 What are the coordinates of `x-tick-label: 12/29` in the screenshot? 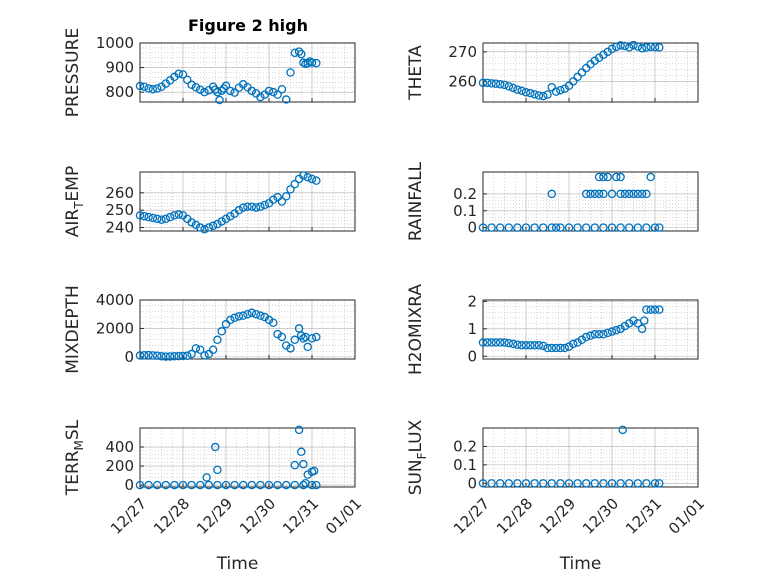 It's located at (557, 516).